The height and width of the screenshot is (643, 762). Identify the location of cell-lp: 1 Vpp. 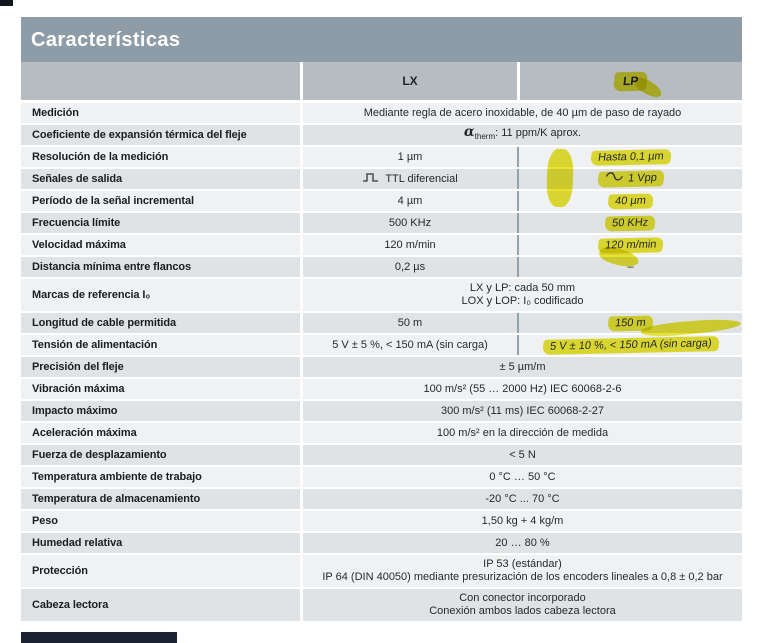
(629, 179).